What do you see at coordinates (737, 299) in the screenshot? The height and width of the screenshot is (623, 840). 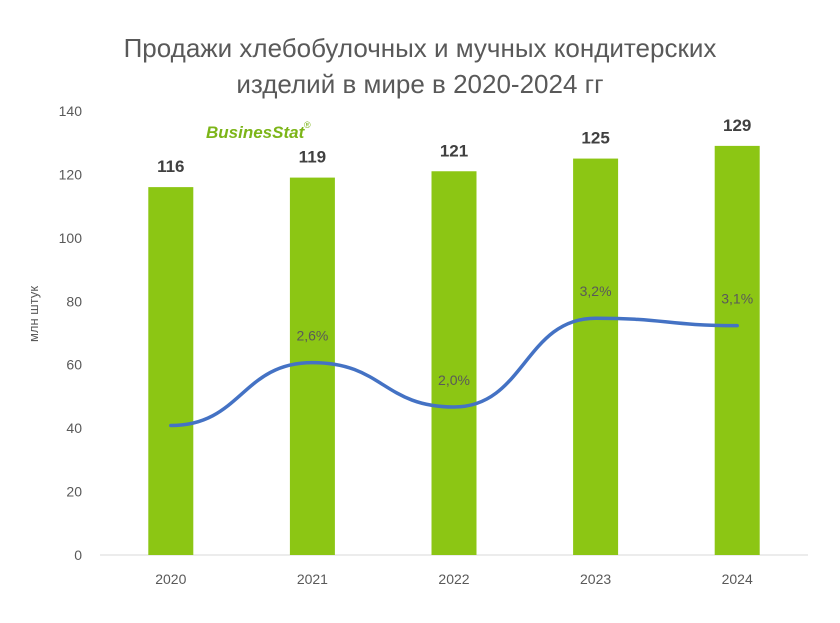 I see `growth-label: 3,1%` at bounding box center [737, 299].